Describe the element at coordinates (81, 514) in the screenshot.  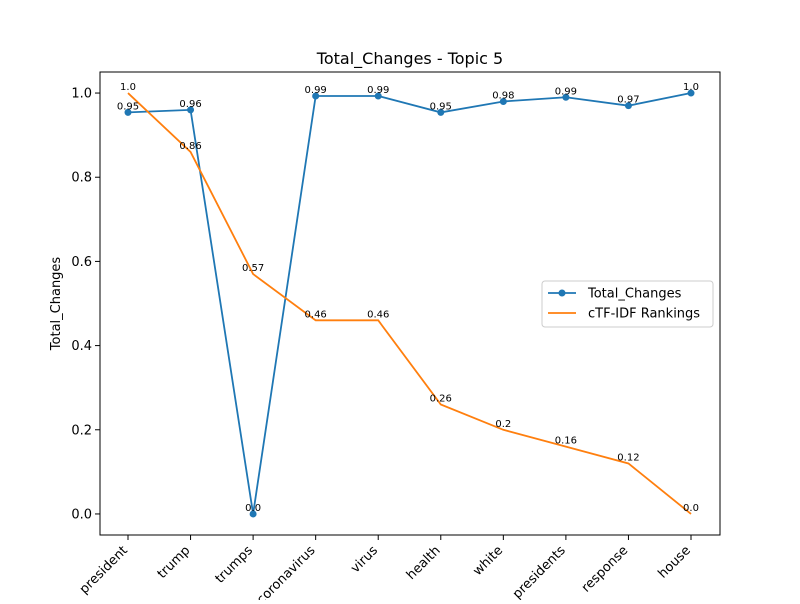
I see `y-tick-label: 0.0` at that location.